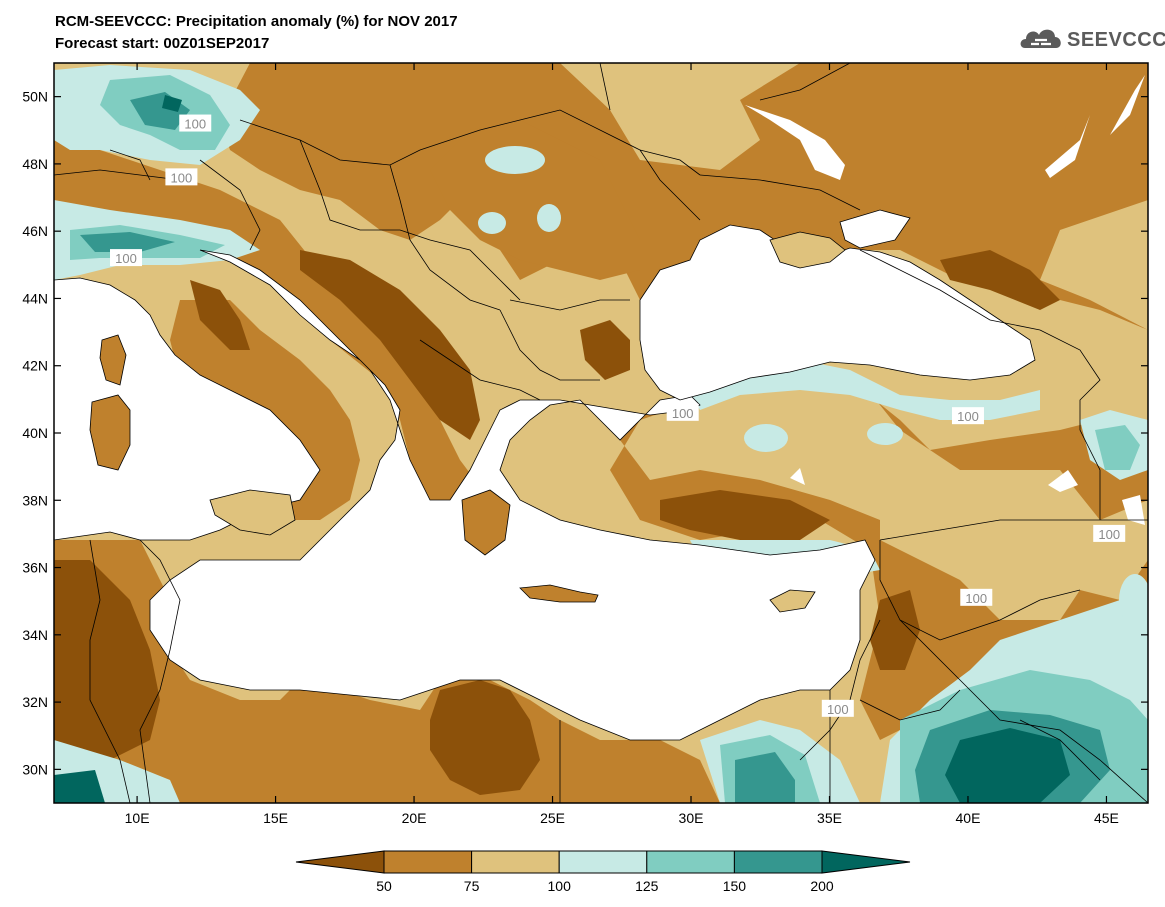 The height and width of the screenshot is (907, 1165). What do you see at coordinates (1106, 818) in the screenshot?
I see `lon-tick-label: 45E` at bounding box center [1106, 818].